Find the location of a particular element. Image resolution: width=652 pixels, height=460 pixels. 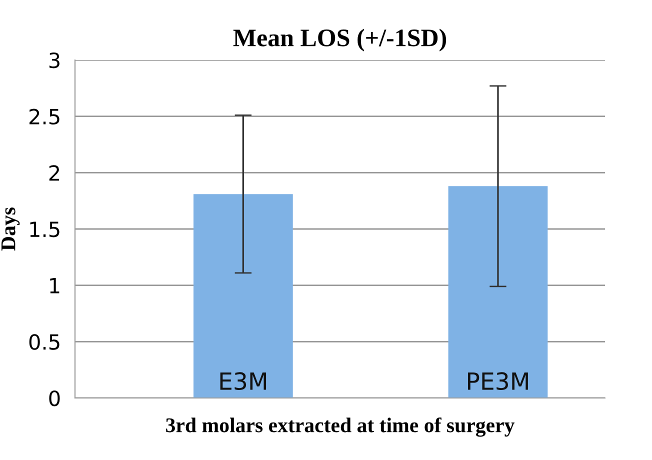

y-tick-label: 1.5 is located at coordinates (45, 230).